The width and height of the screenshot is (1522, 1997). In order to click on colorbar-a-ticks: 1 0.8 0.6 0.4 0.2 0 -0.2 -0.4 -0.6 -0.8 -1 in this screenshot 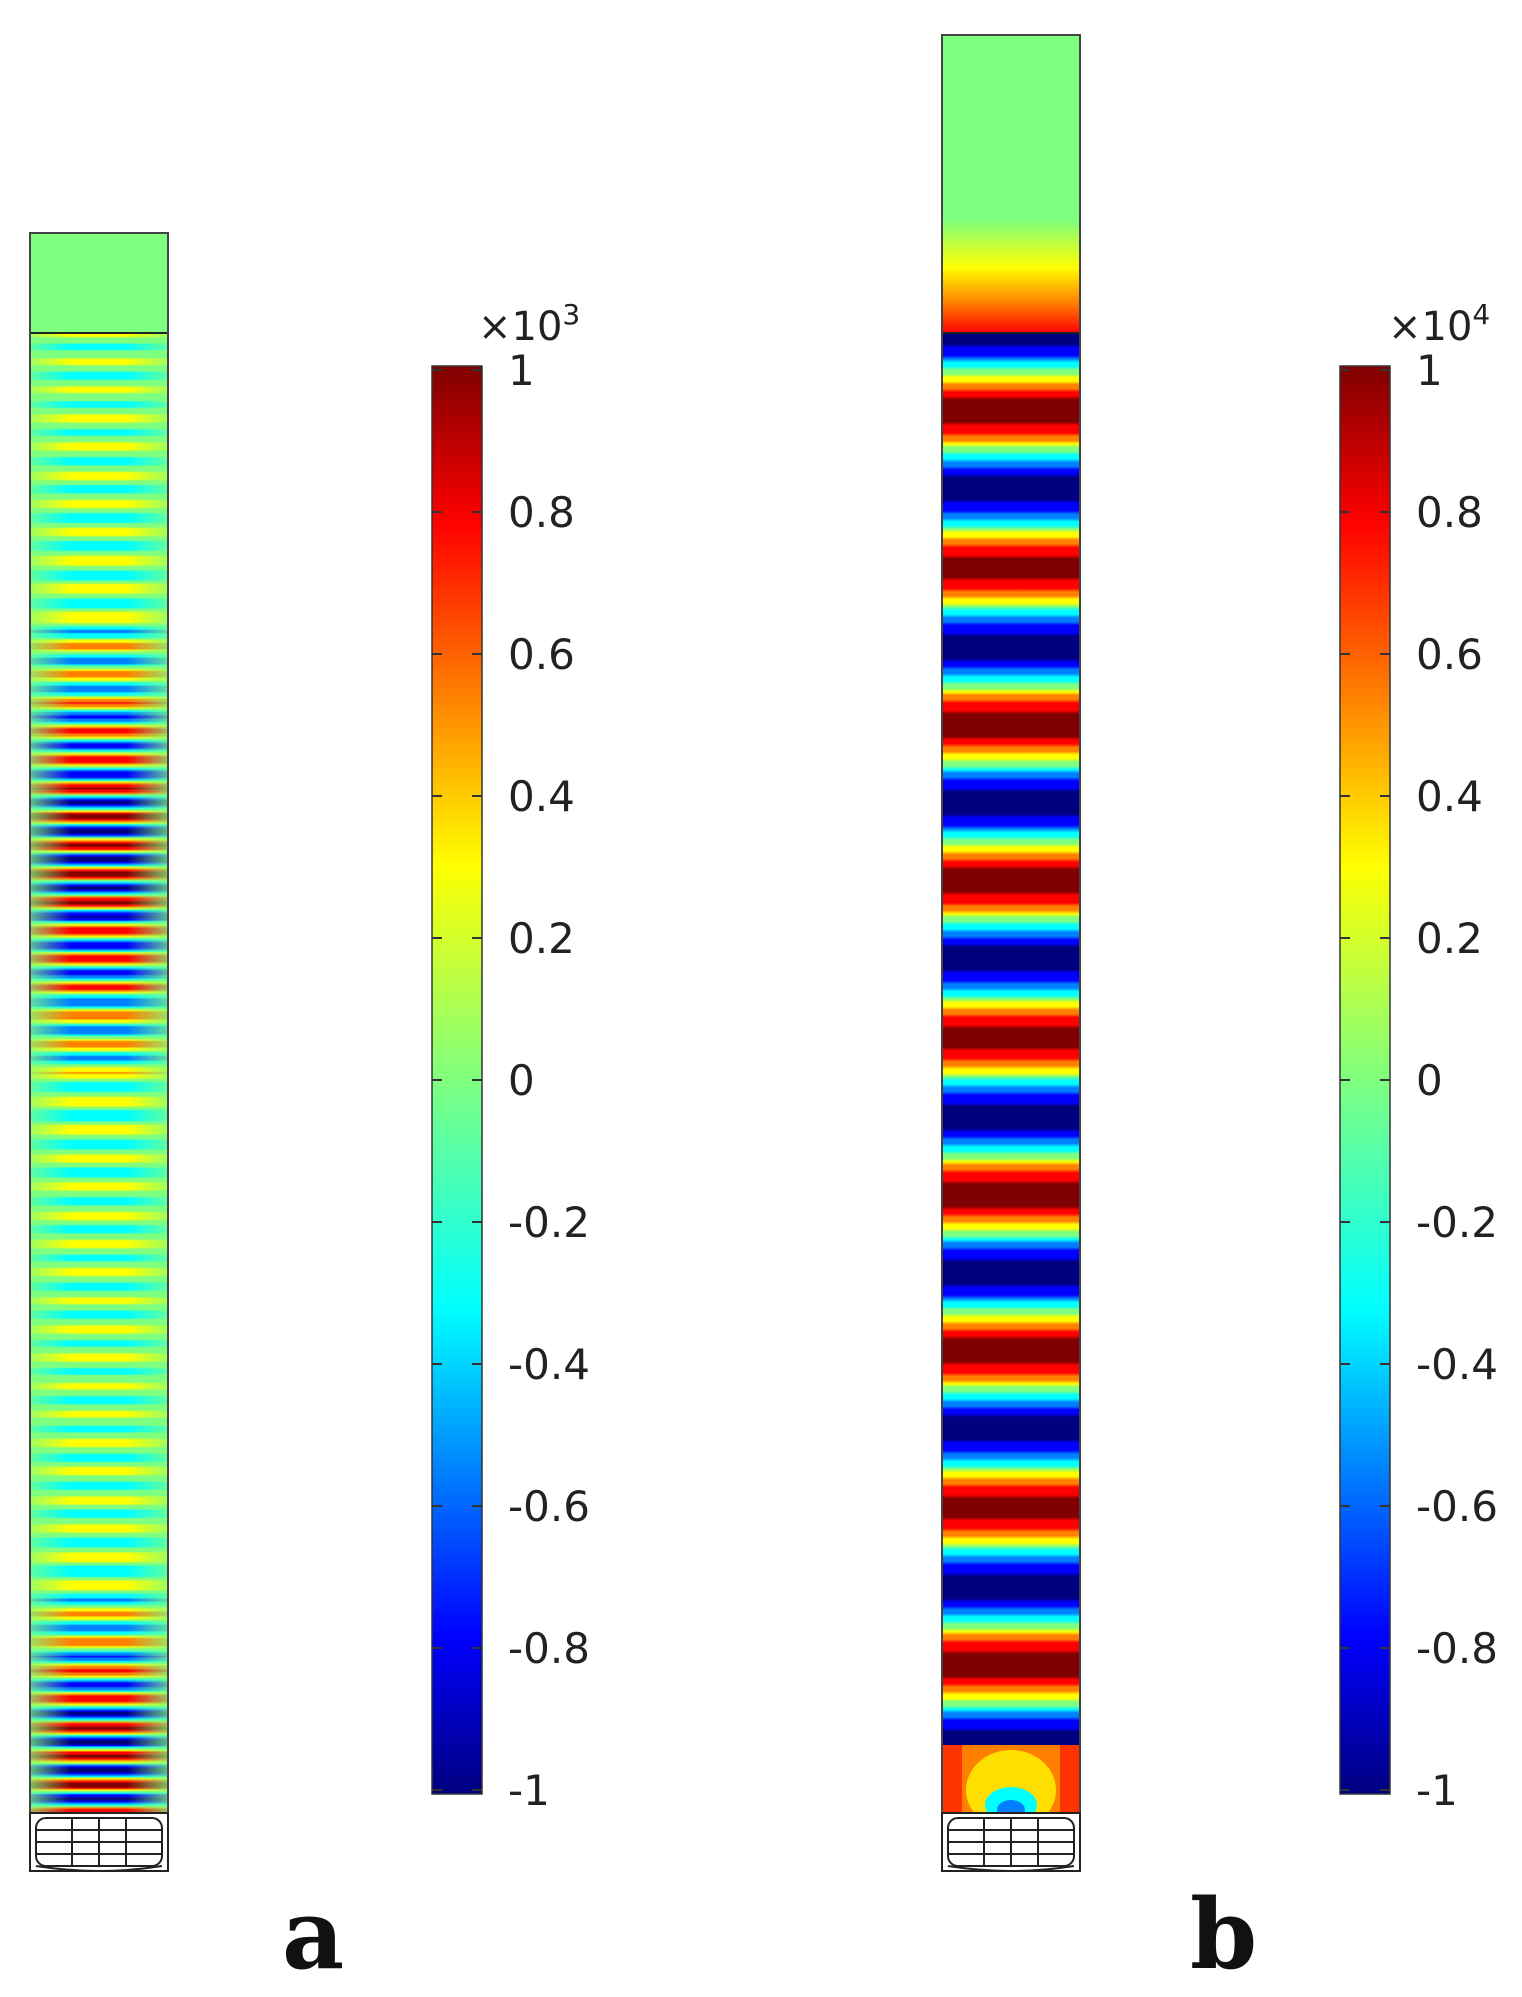, I will do `click(511, 1080)`.